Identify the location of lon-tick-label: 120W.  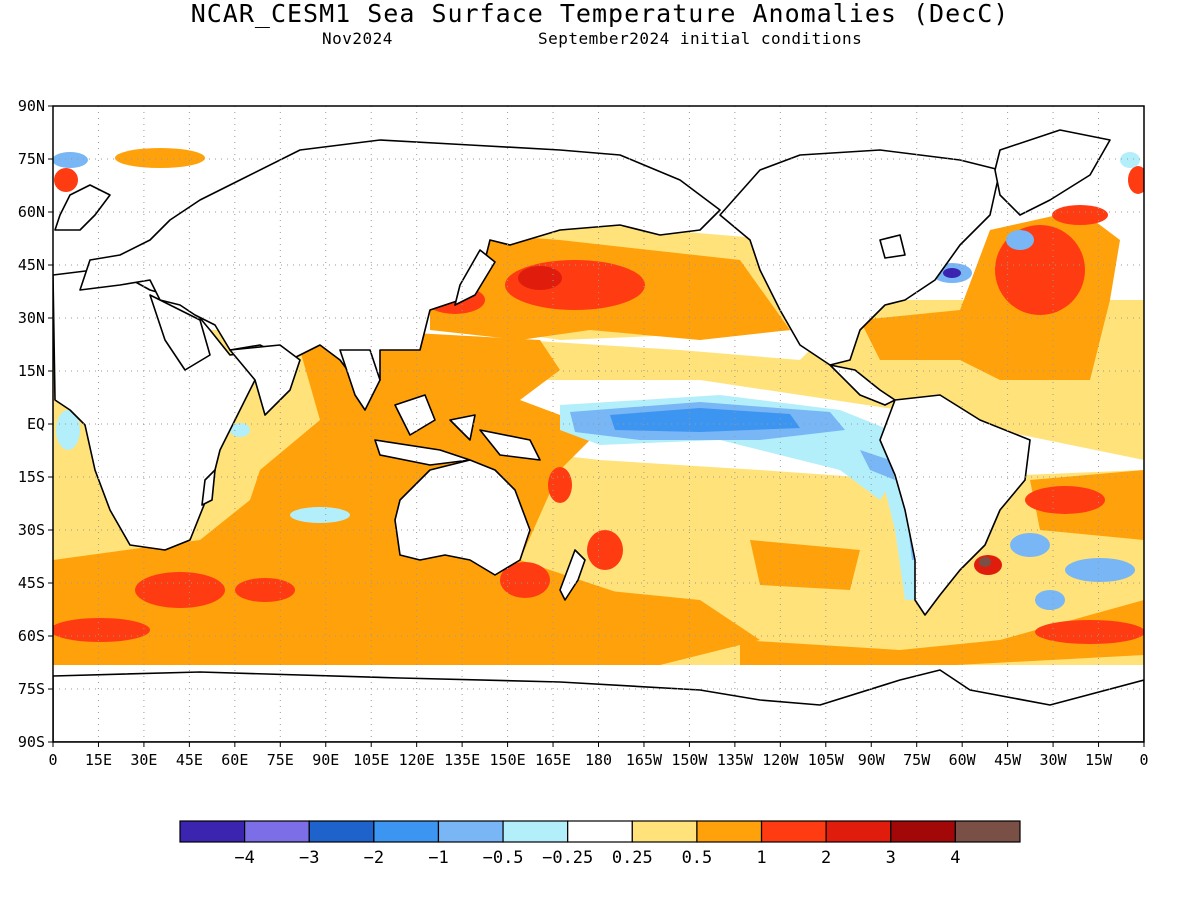
(780, 760).